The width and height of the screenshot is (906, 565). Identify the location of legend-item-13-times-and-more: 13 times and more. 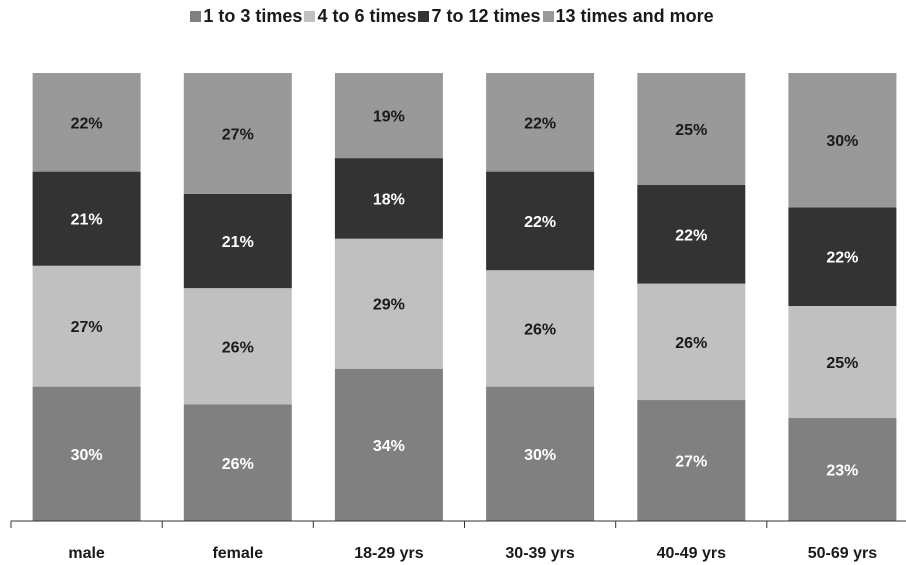
(629, 16).